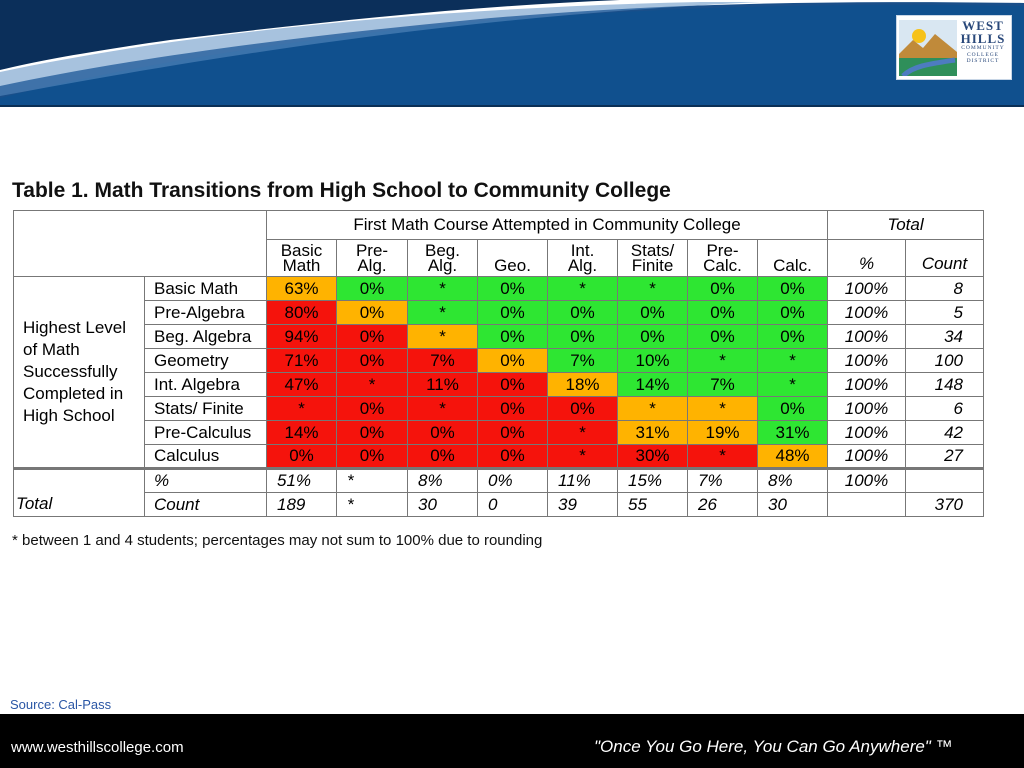 Image resolution: width=1024 pixels, height=768 pixels. What do you see at coordinates (512, 480) in the screenshot?
I see `total-cell: 0%` at bounding box center [512, 480].